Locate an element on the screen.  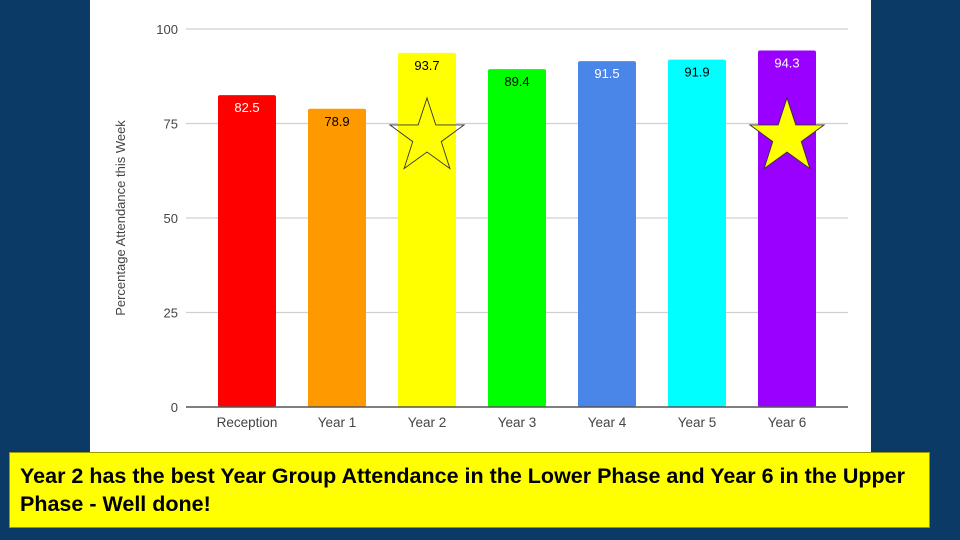
star-annotations is located at coordinates (607, 133).